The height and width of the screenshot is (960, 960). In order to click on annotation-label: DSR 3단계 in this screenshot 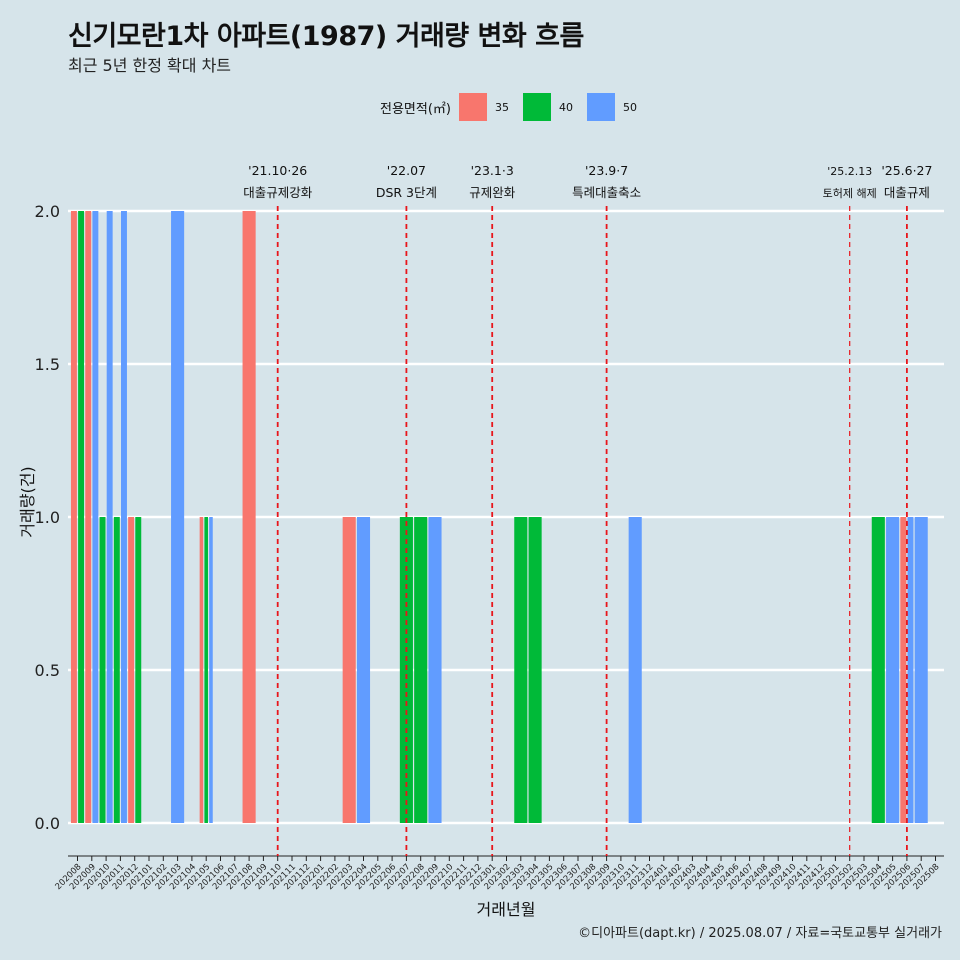, I will do `click(406, 192)`.